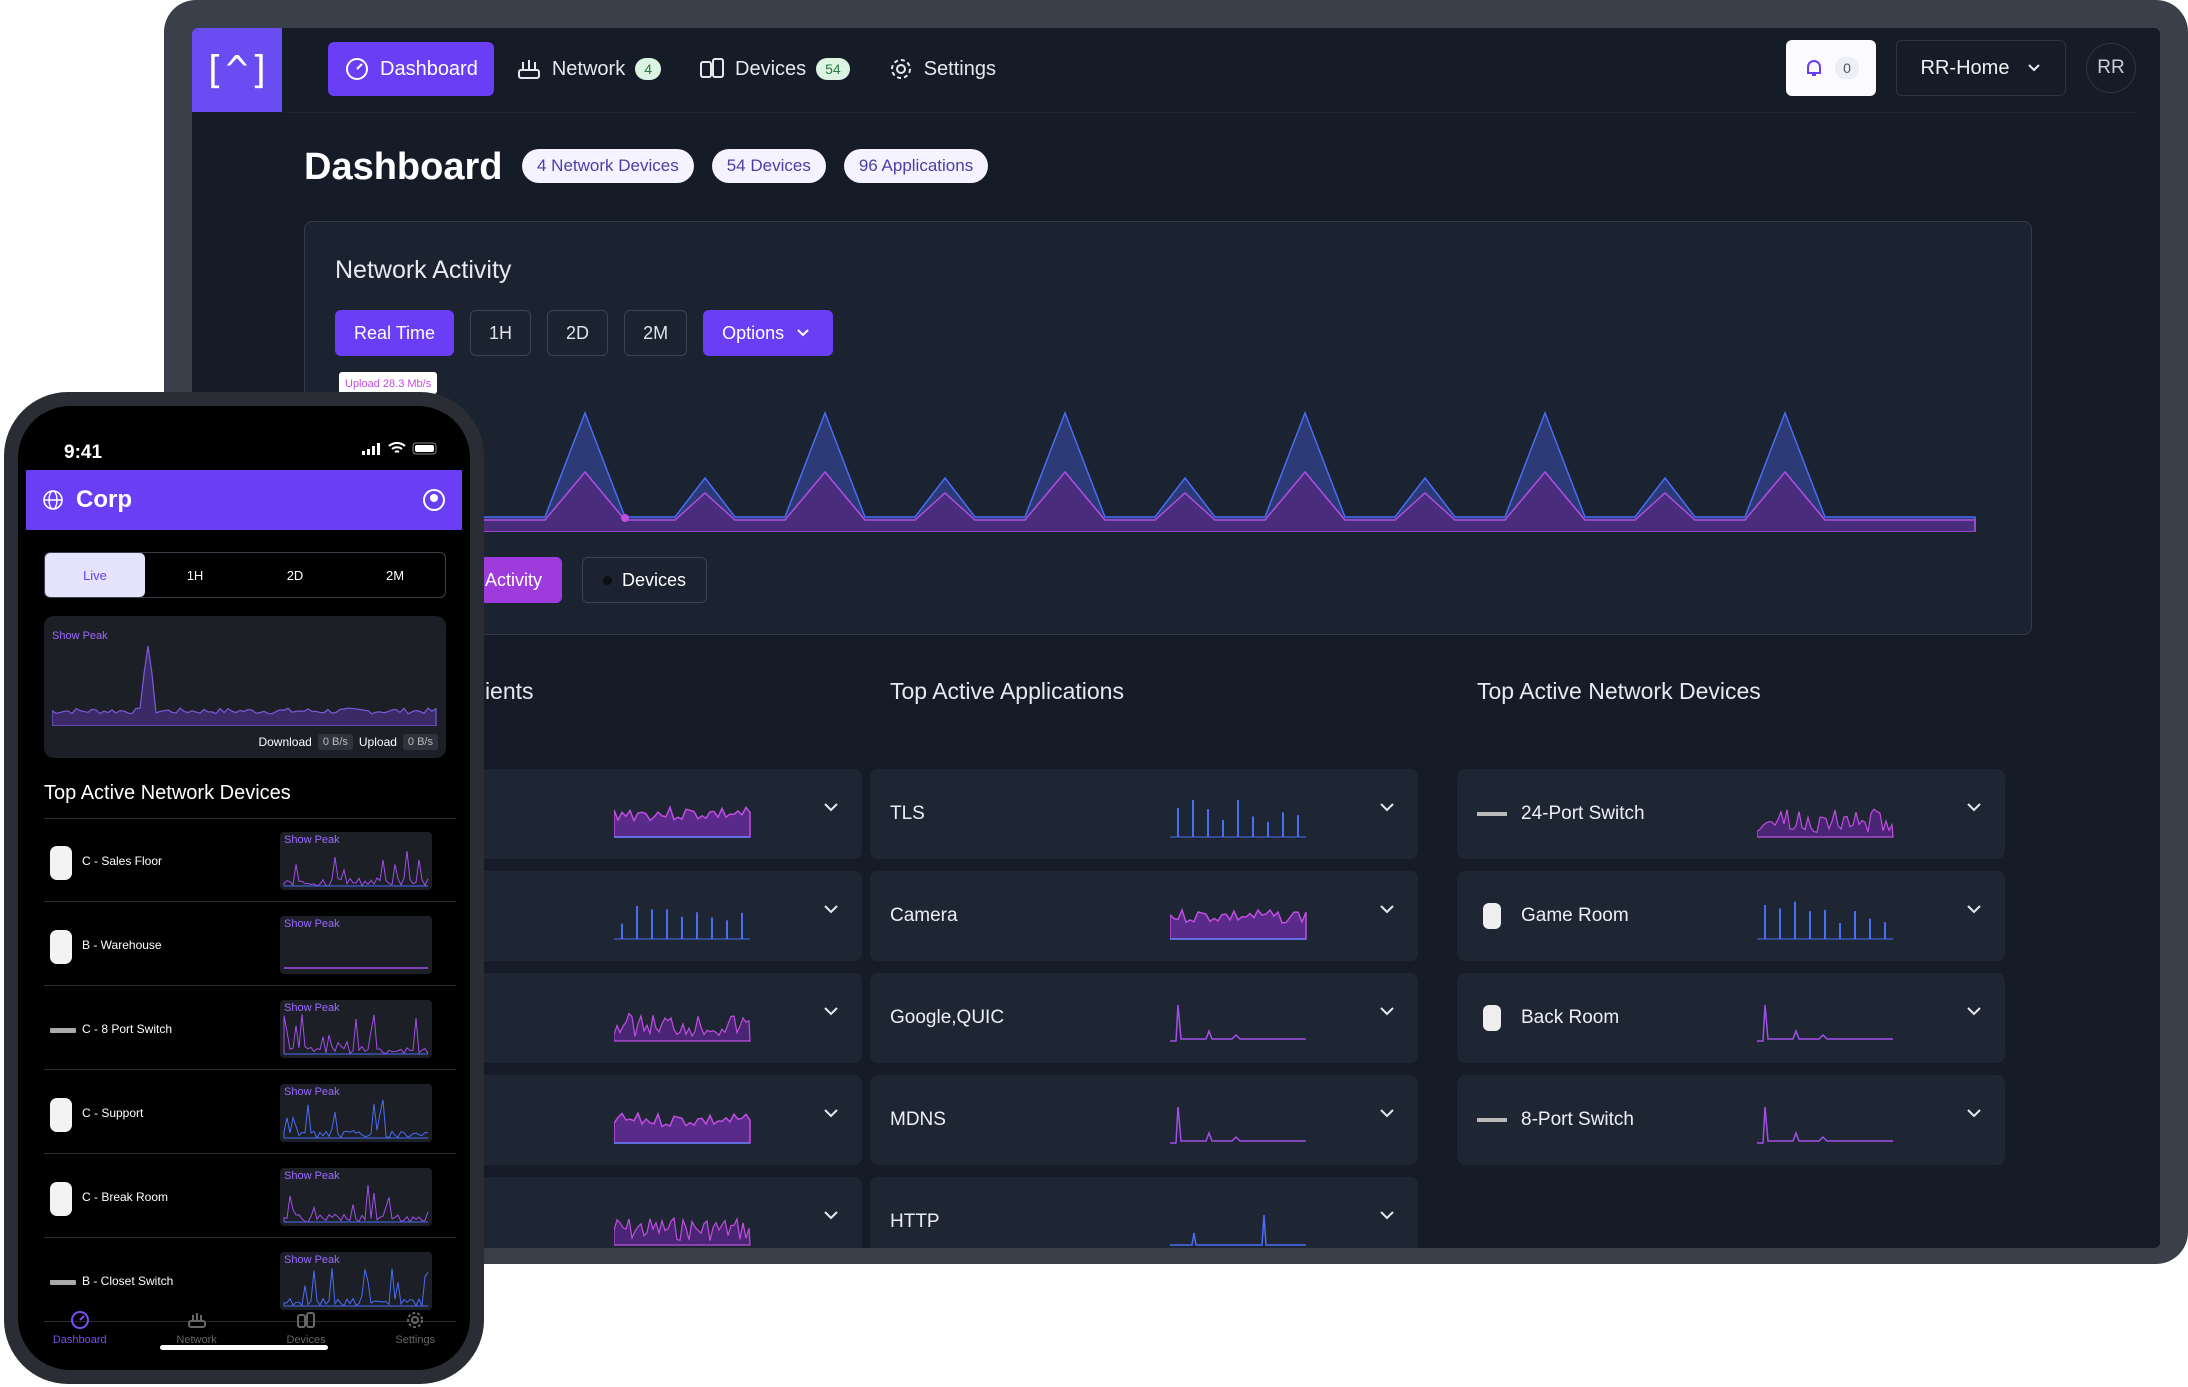 The image size is (2188, 1387). Describe the element at coordinates (395, 333) in the screenshot. I see `range-realtime: Real Time` at that location.